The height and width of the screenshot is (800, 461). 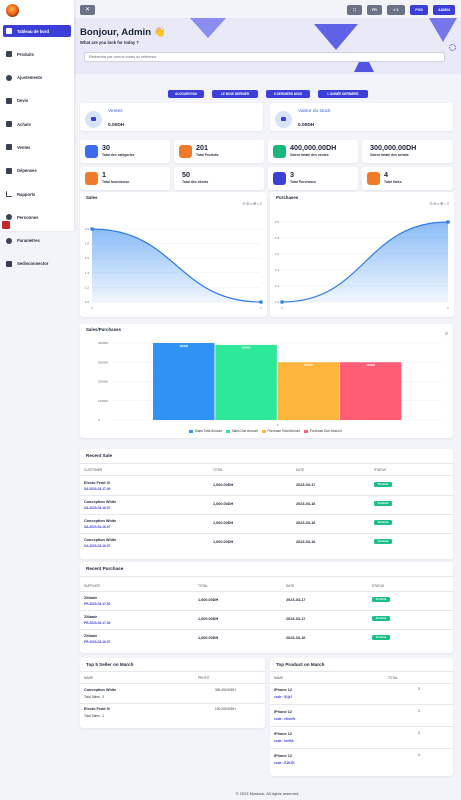 What do you see at coordinates (218, 470) in the screenshot?
I see `column-header: TOTAL` at bounding box center [218, 470].